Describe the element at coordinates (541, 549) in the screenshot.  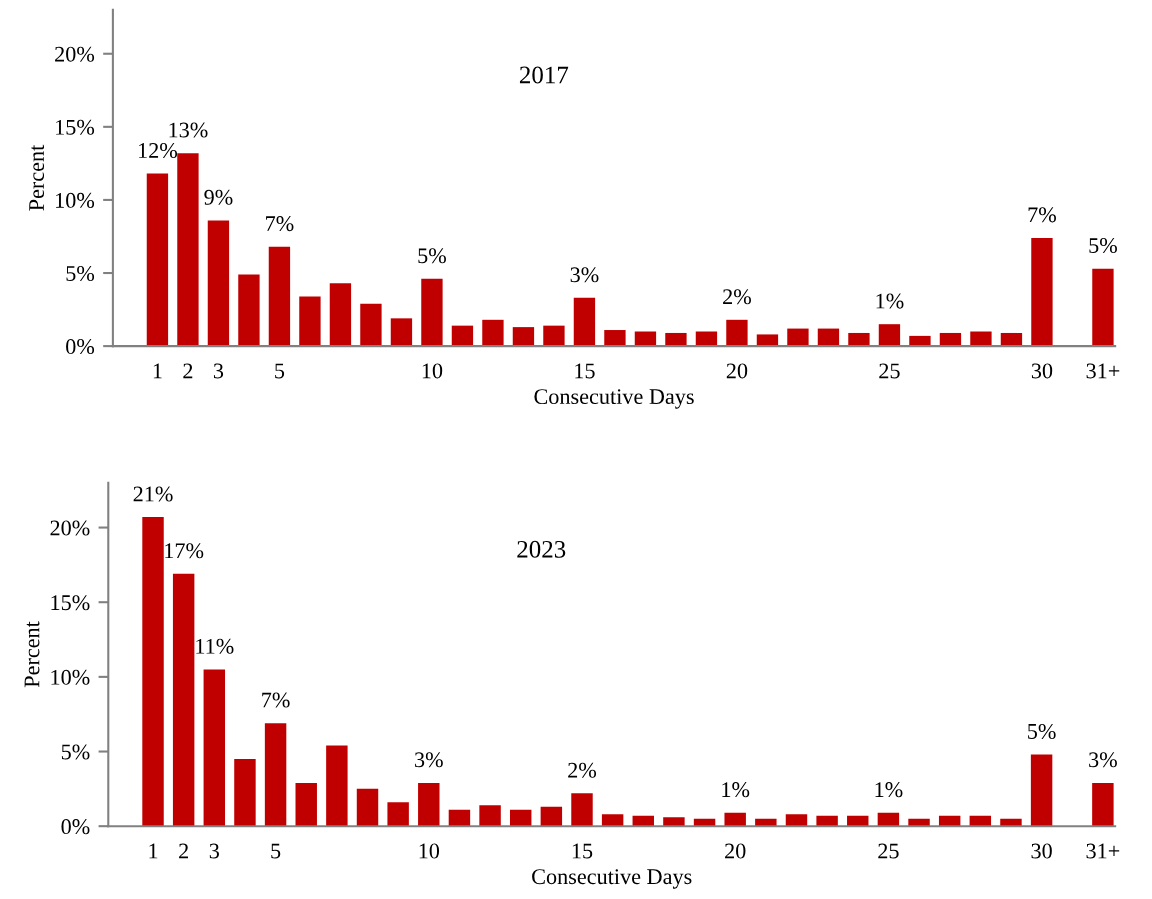
I see `text: 2023` at that location.